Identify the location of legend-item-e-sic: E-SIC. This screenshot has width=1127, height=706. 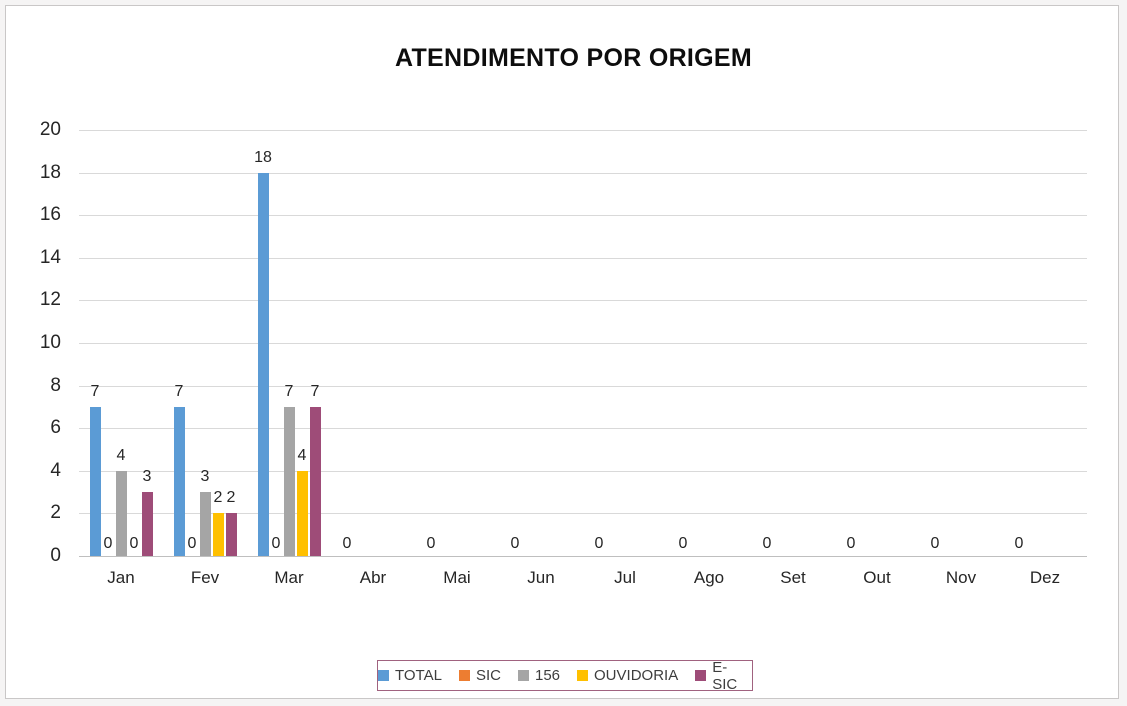
(723, 676).